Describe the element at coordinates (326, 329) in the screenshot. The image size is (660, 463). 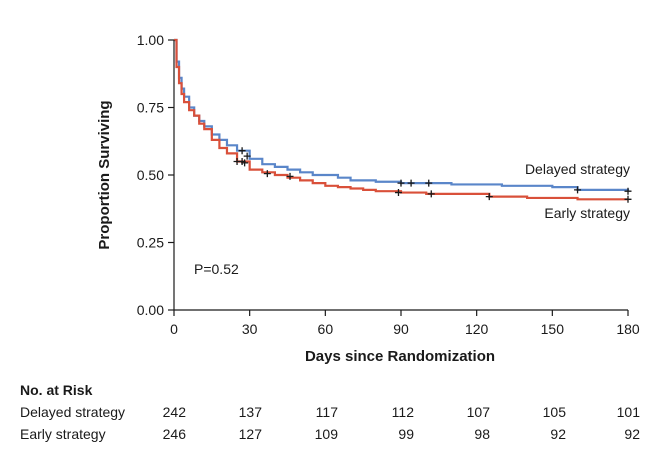
I see `x-tick-label: 60` at that location.